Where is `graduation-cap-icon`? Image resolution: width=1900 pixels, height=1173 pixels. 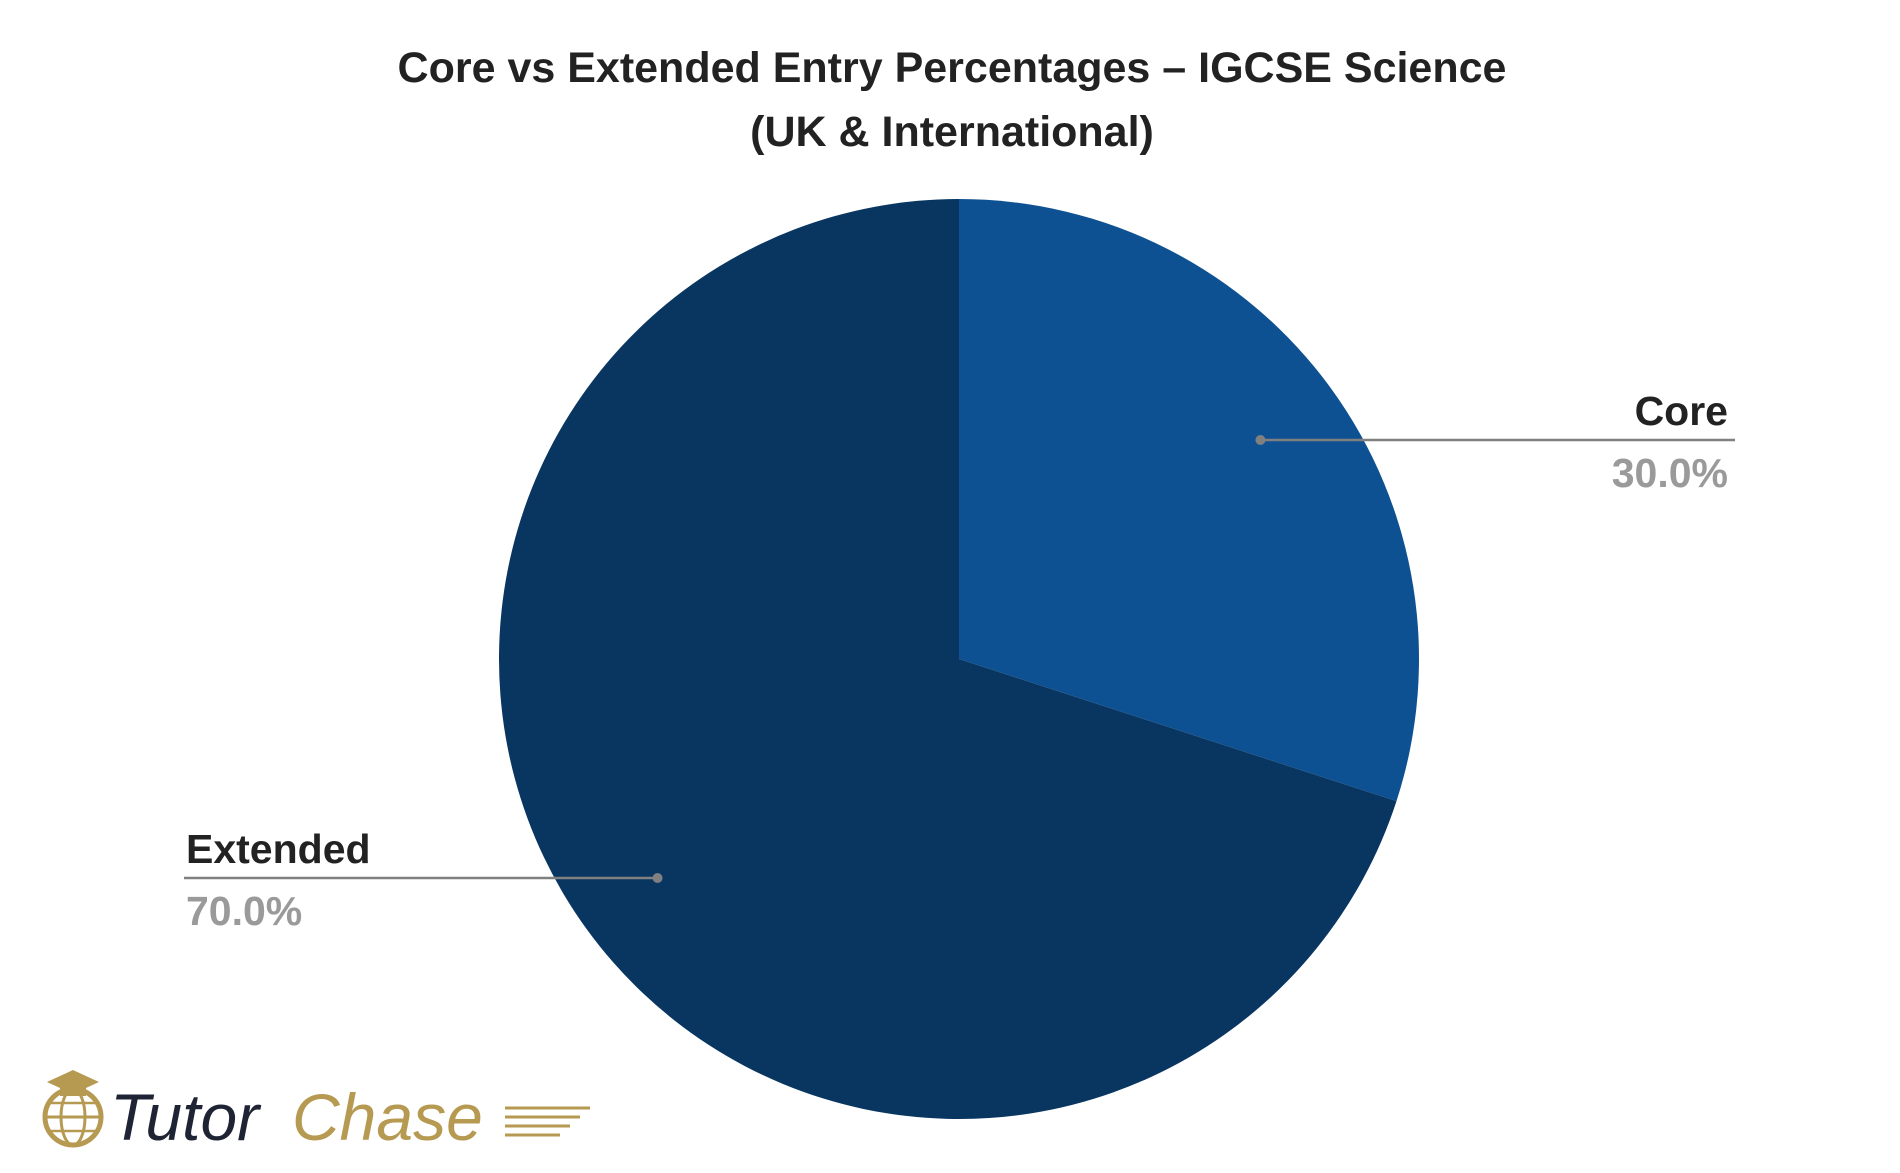 graduation-cap-icon is located at coordinates (73, 1083).